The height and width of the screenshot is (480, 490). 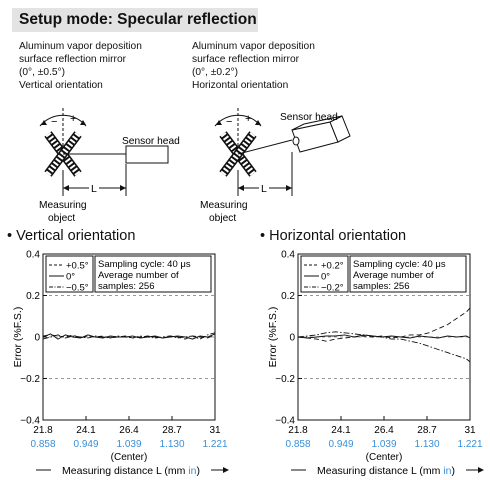 What do you see at coordinates (265, 147) in the screenshot?
I see `beam-line` at bounding box center [265, 147].